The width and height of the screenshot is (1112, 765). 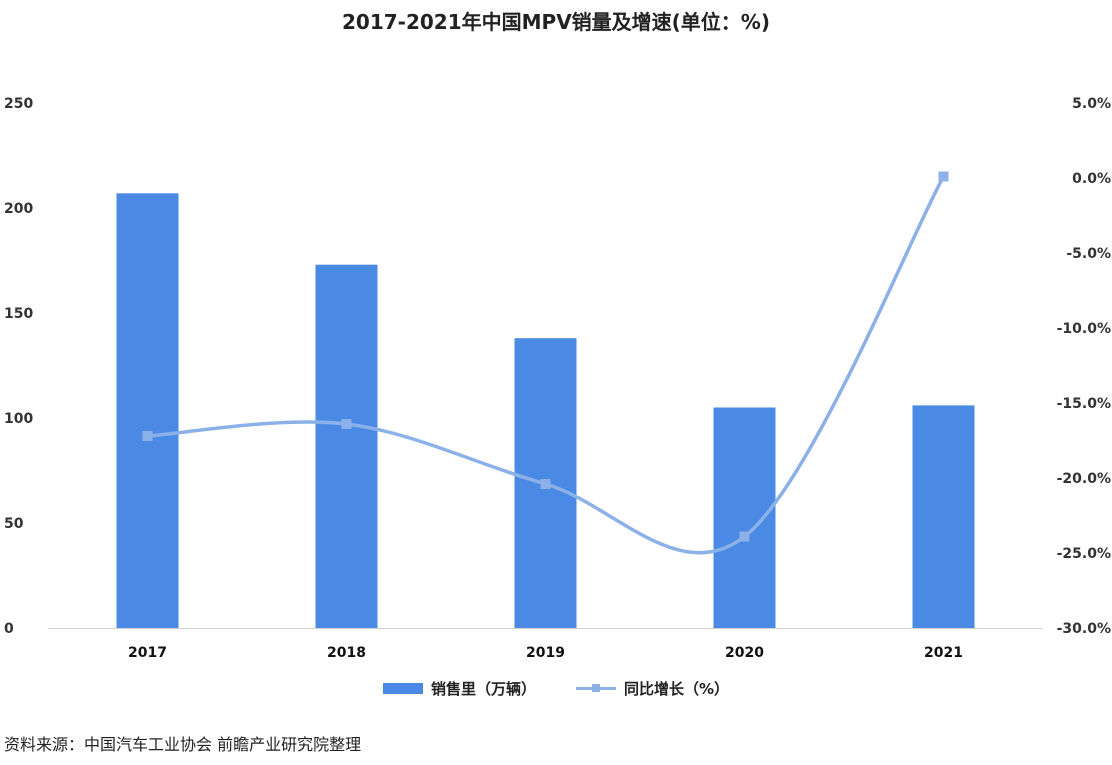 What do you see at coordinates (18, 314) in the screenshot?
I see `y-left-tick-label: 150` at bounding box center [18, 314].